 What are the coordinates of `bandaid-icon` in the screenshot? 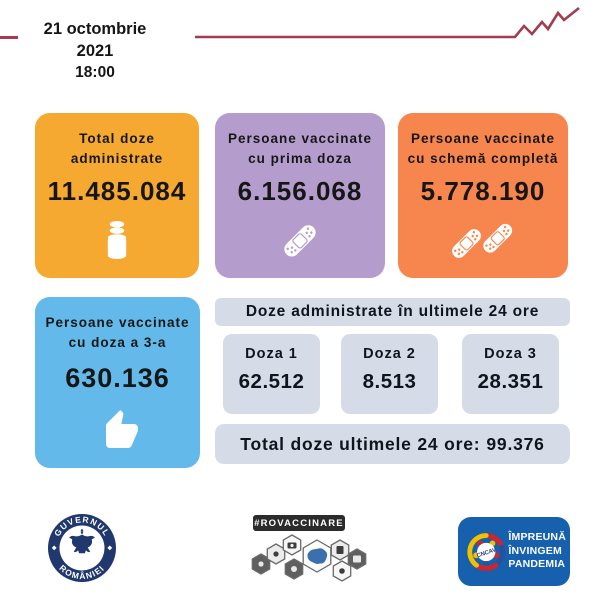 It's located at (300, 240).